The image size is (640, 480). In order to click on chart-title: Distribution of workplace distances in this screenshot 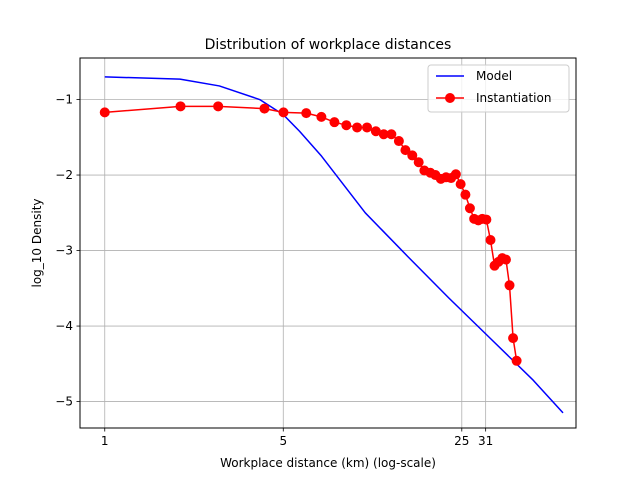, I will do `click(328, 45)`.